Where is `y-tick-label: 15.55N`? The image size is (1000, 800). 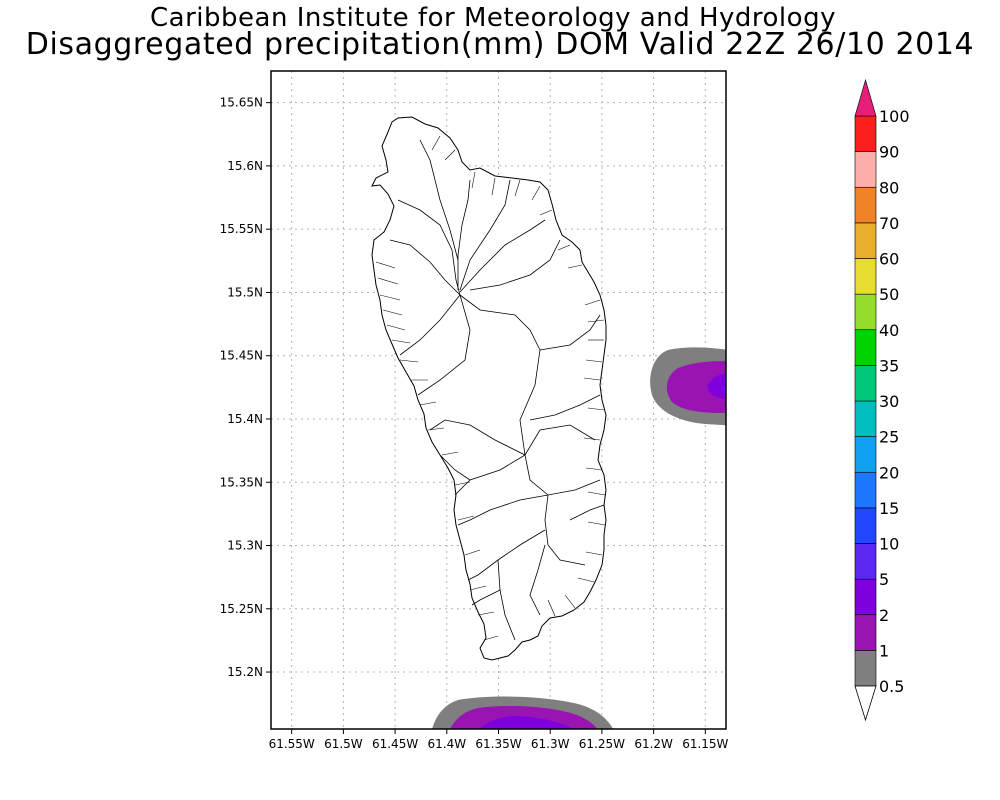 y-tick-label: 15.55N is located at coordinates (241, 229).